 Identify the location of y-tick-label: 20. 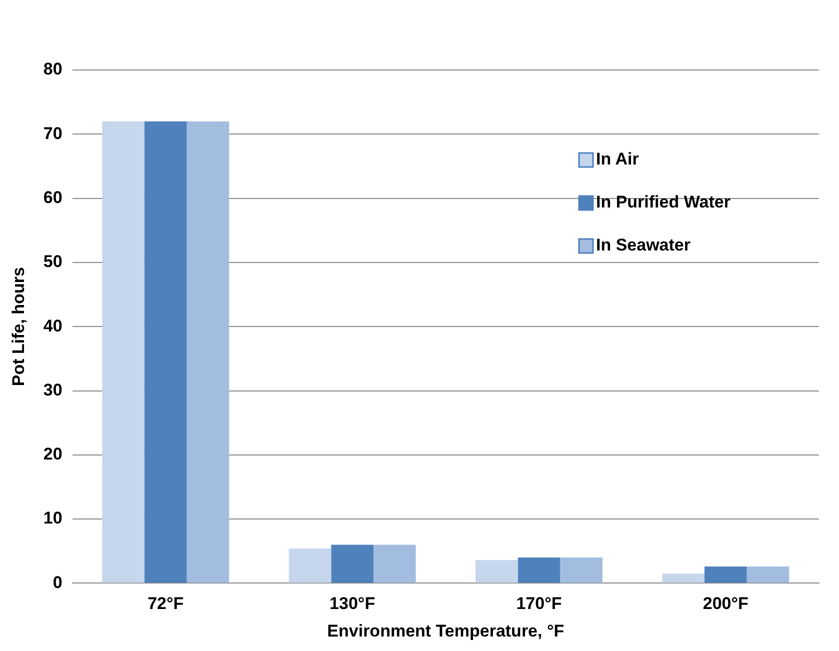
(52, 454).